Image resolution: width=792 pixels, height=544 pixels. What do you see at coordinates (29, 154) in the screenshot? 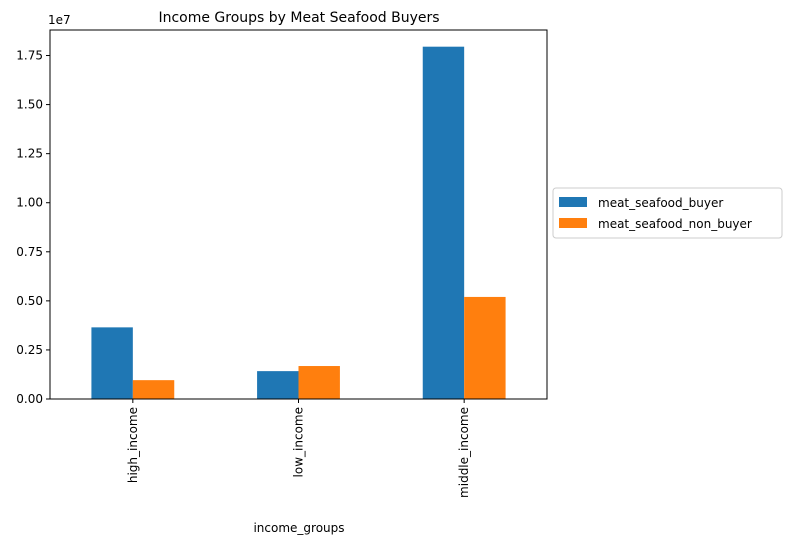
I see `y-tick-label: 1.25` at bounding box center [29, 154].